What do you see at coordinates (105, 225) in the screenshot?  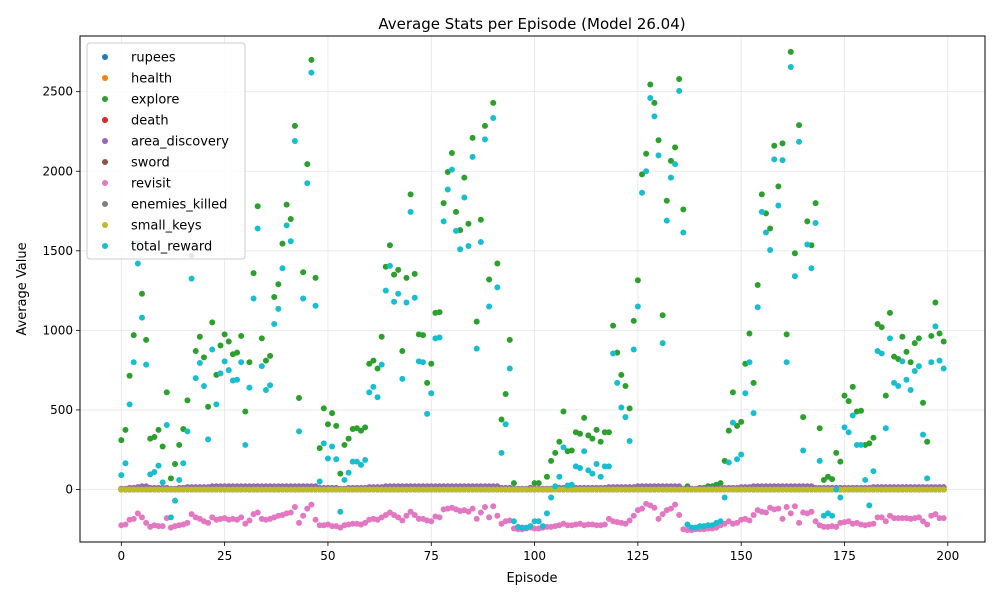 I see `legend-marker` at bounding box center [105, 225].